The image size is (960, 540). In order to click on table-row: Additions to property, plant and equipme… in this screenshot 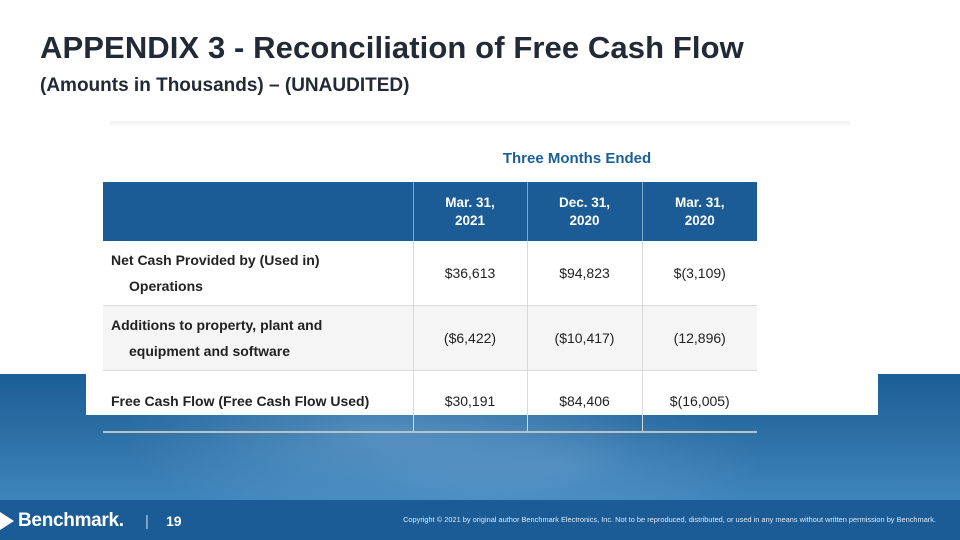, I will do `click(430, 338)`.